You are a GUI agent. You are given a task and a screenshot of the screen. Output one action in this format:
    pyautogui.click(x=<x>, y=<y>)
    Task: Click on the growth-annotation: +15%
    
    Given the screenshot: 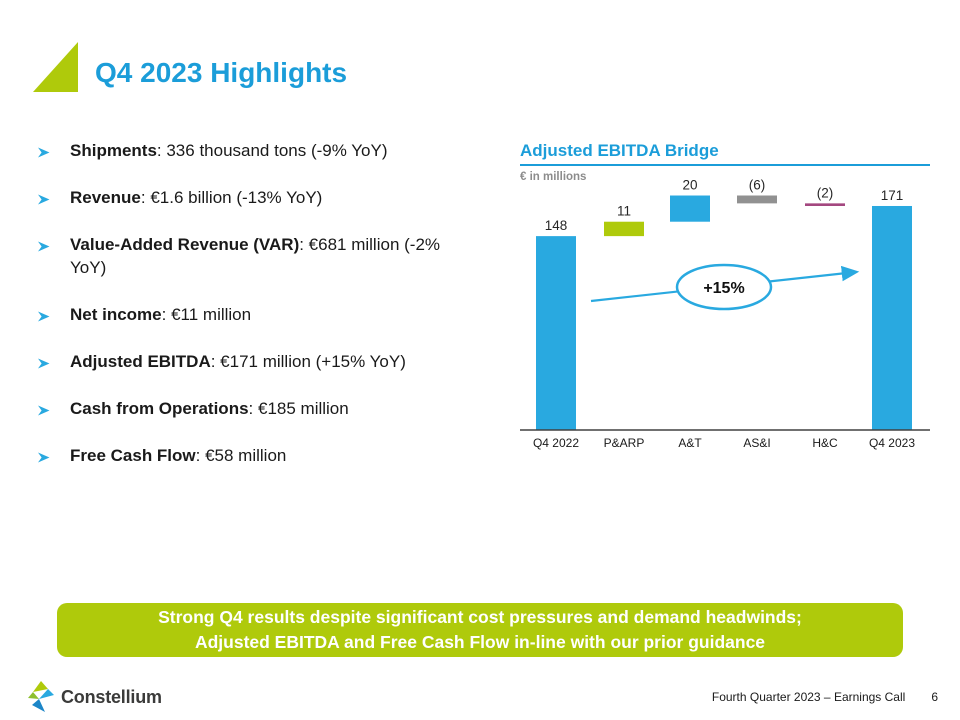 What is the action you would take?
    pyautogui.click(x=723, y=288)
    